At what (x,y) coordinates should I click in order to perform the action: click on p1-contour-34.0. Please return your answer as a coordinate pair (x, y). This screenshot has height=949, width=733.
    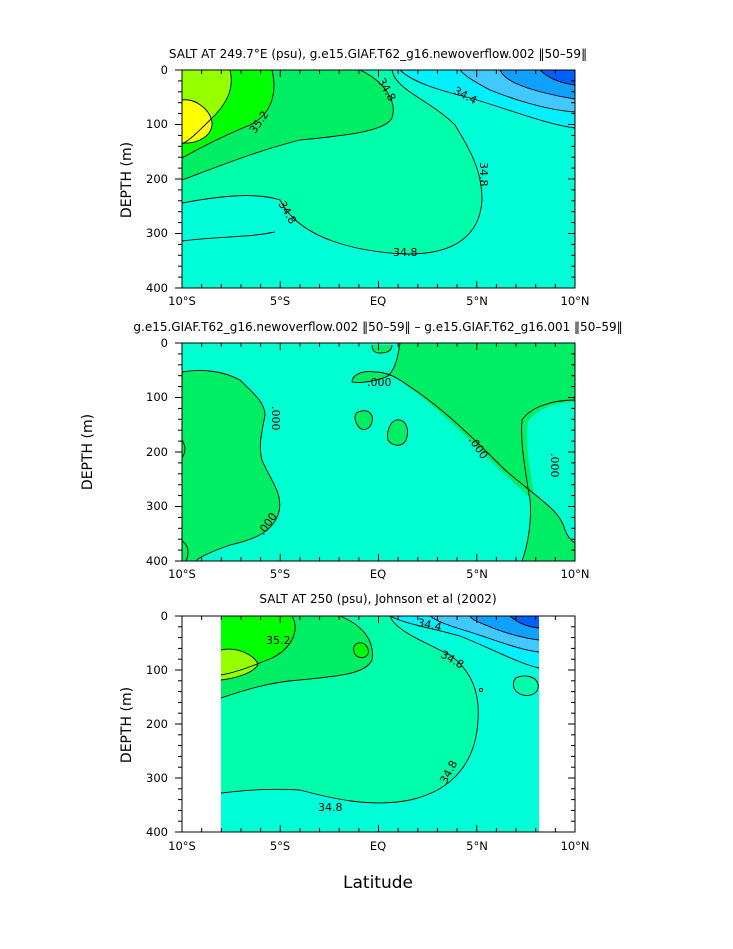
    Looking at the image, I should click on (557, 77).